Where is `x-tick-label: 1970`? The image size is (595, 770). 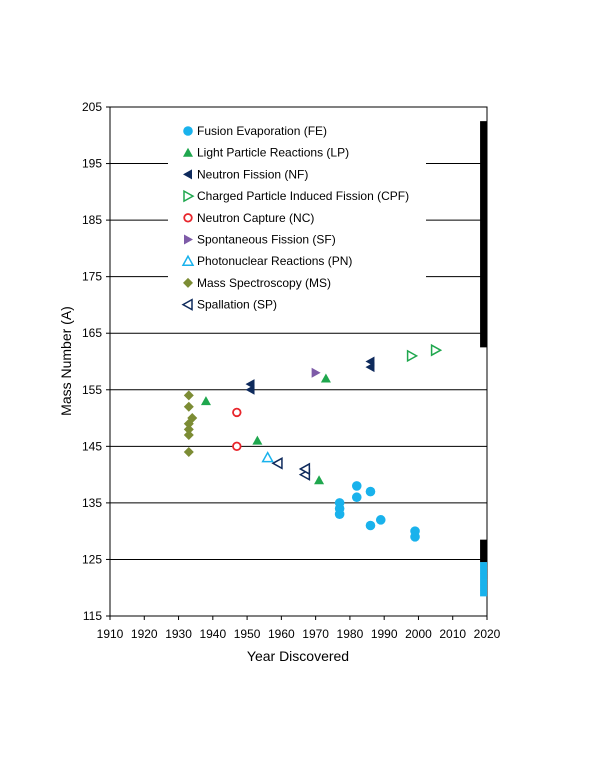
x-tick-label: 1970 is located at coordinates (315, 634).